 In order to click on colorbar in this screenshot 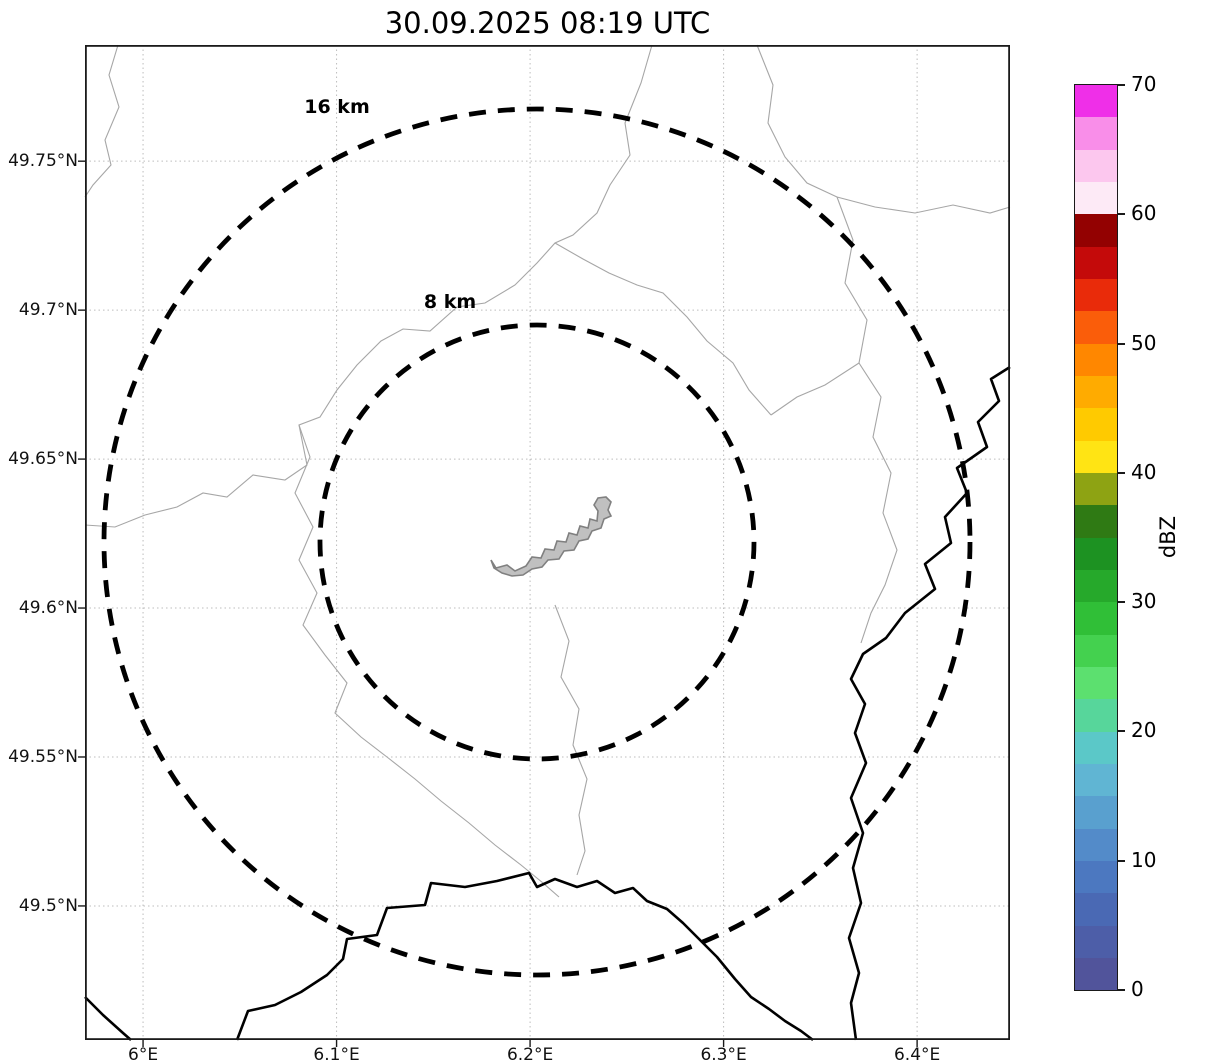, I will do `click(1096, 537)`.